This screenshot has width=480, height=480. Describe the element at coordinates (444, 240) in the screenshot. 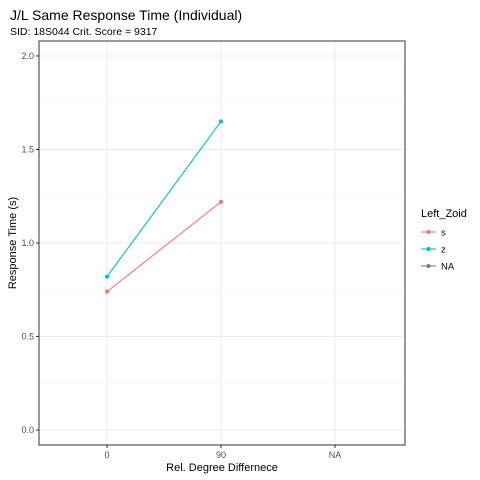

I see `legend: Left_Zoid sz NA` at that location.